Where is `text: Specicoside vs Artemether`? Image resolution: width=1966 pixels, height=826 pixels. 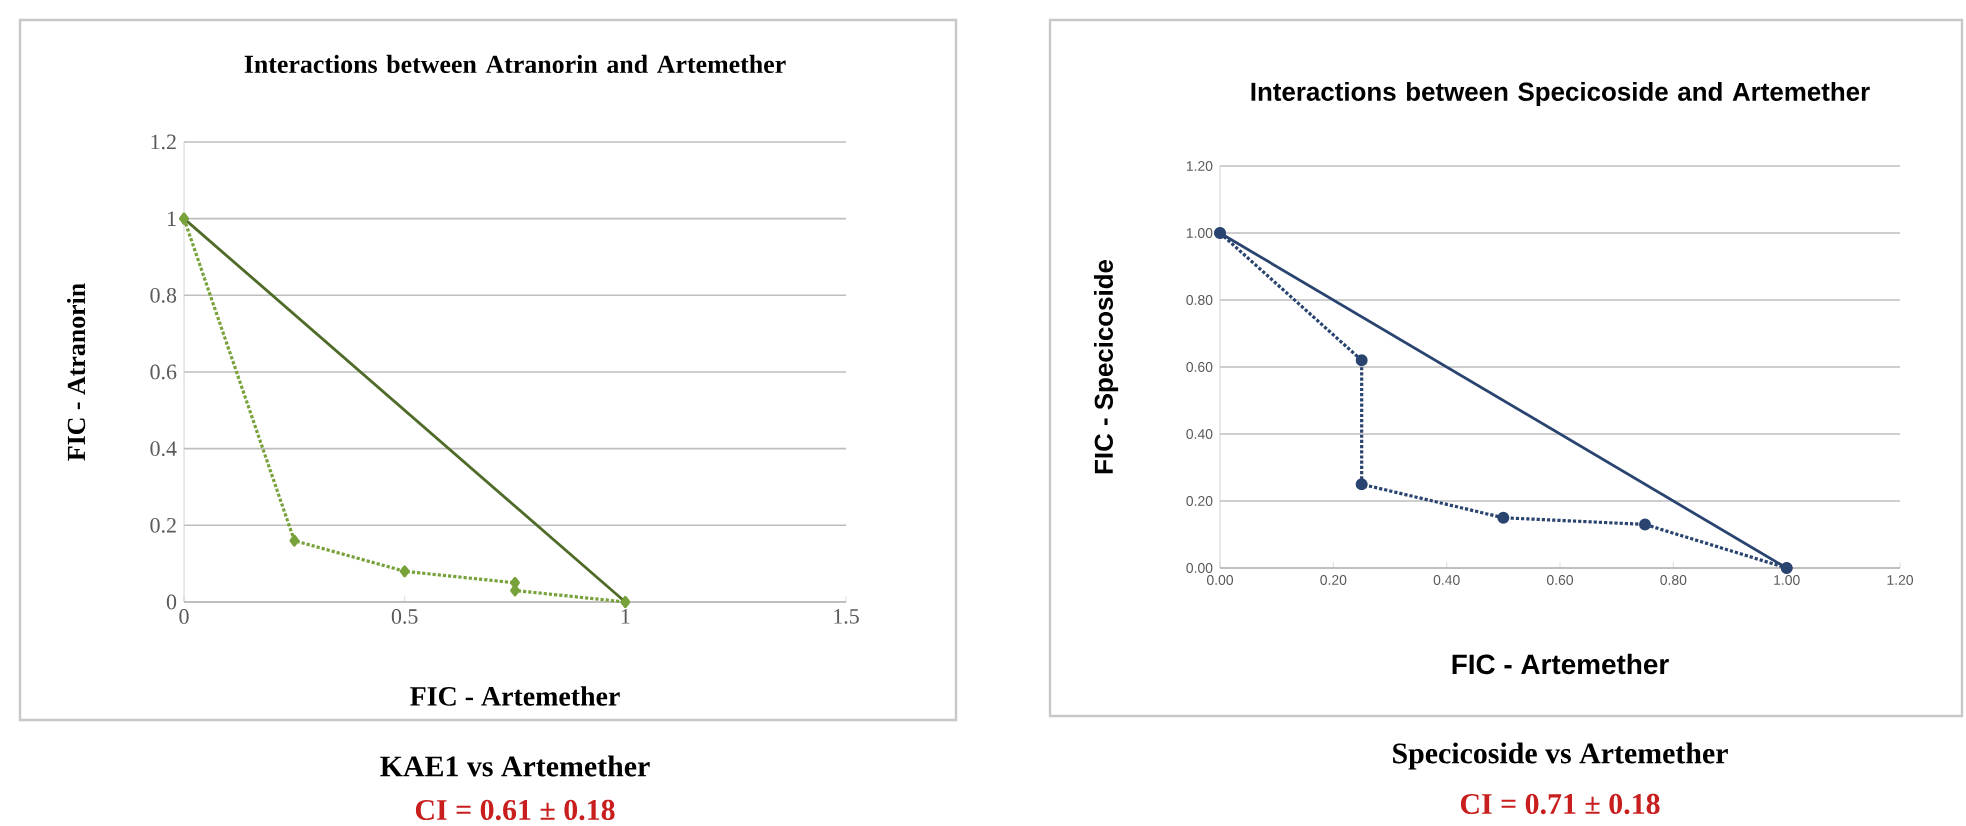 text: Specicoside vs Artemether is located at coordinates (1560, 756).